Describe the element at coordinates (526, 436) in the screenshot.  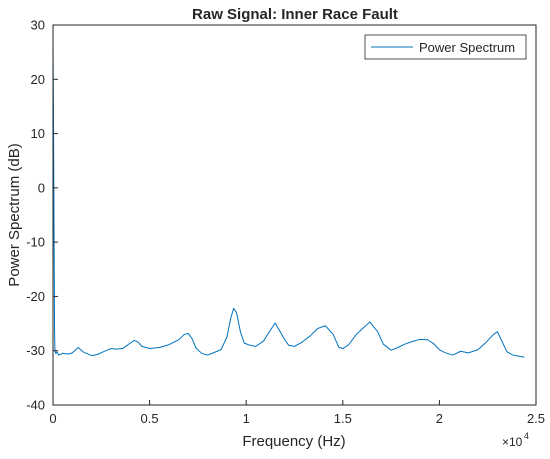
I see `x-axis-exponent-power: 4` at that location.